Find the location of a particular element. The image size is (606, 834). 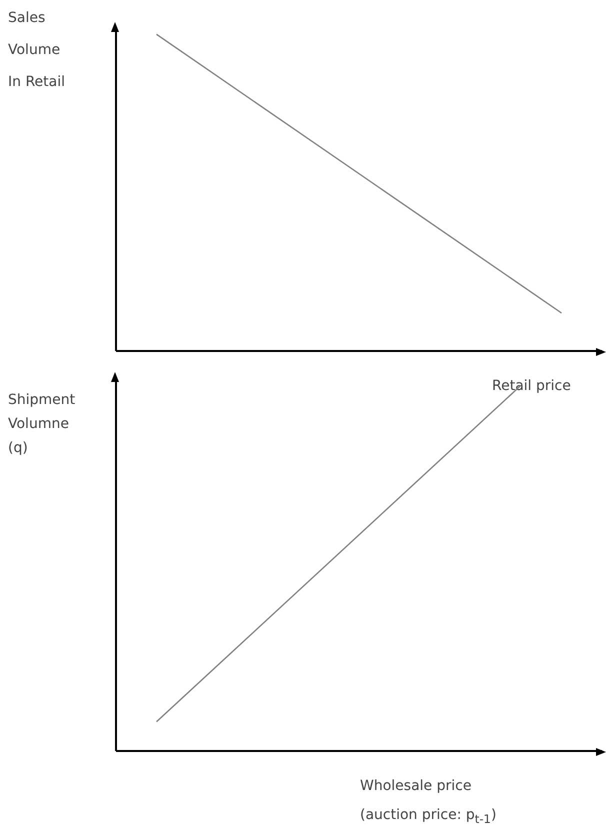

x-axis-title: Wholesale price (auction price: p$_{t-1}$) is located at coordinates (428, 802).